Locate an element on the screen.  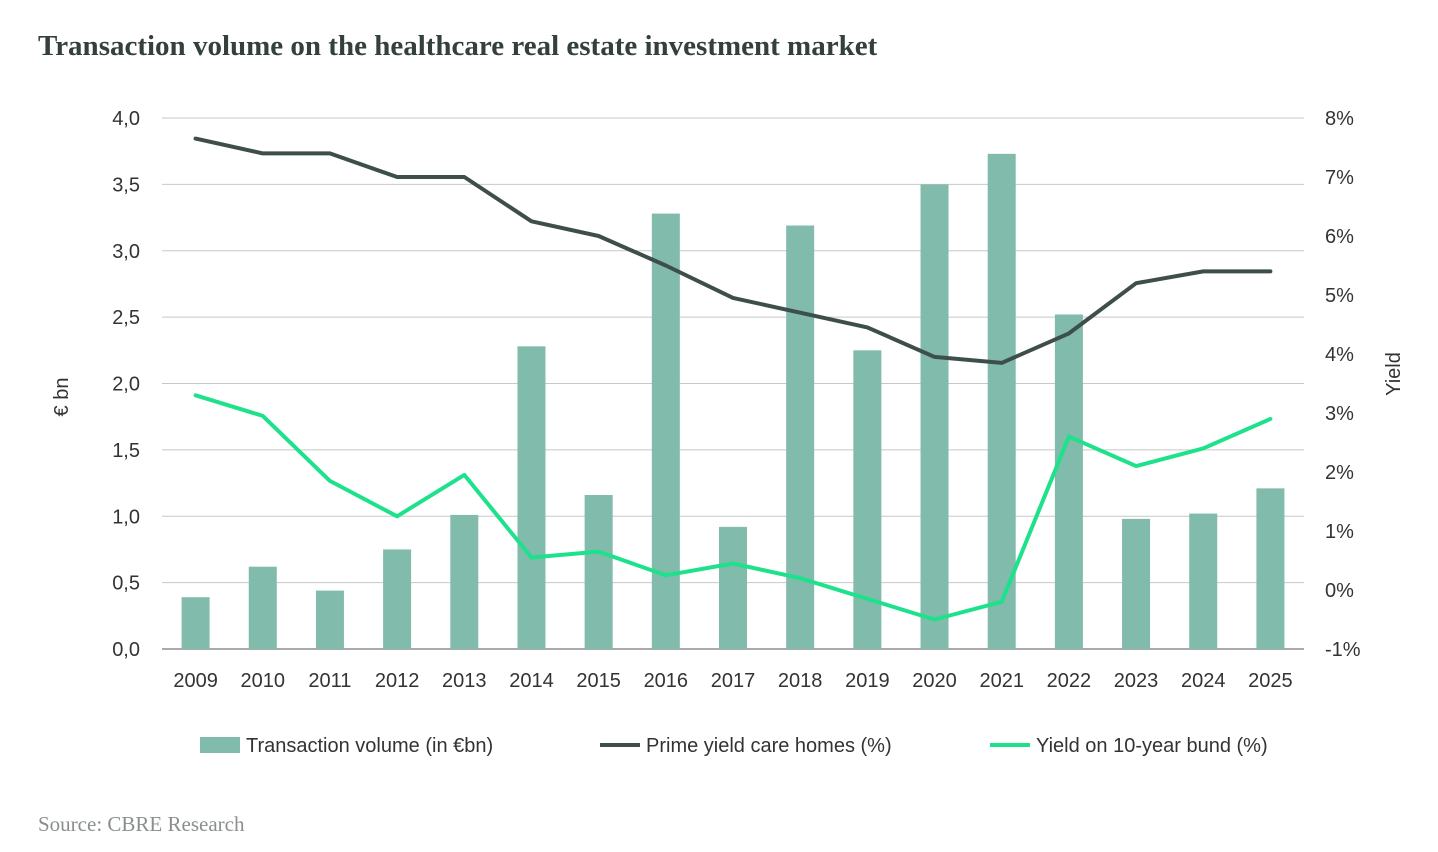
y2-tick-label: 8% is located at coordinates (1339, 119).